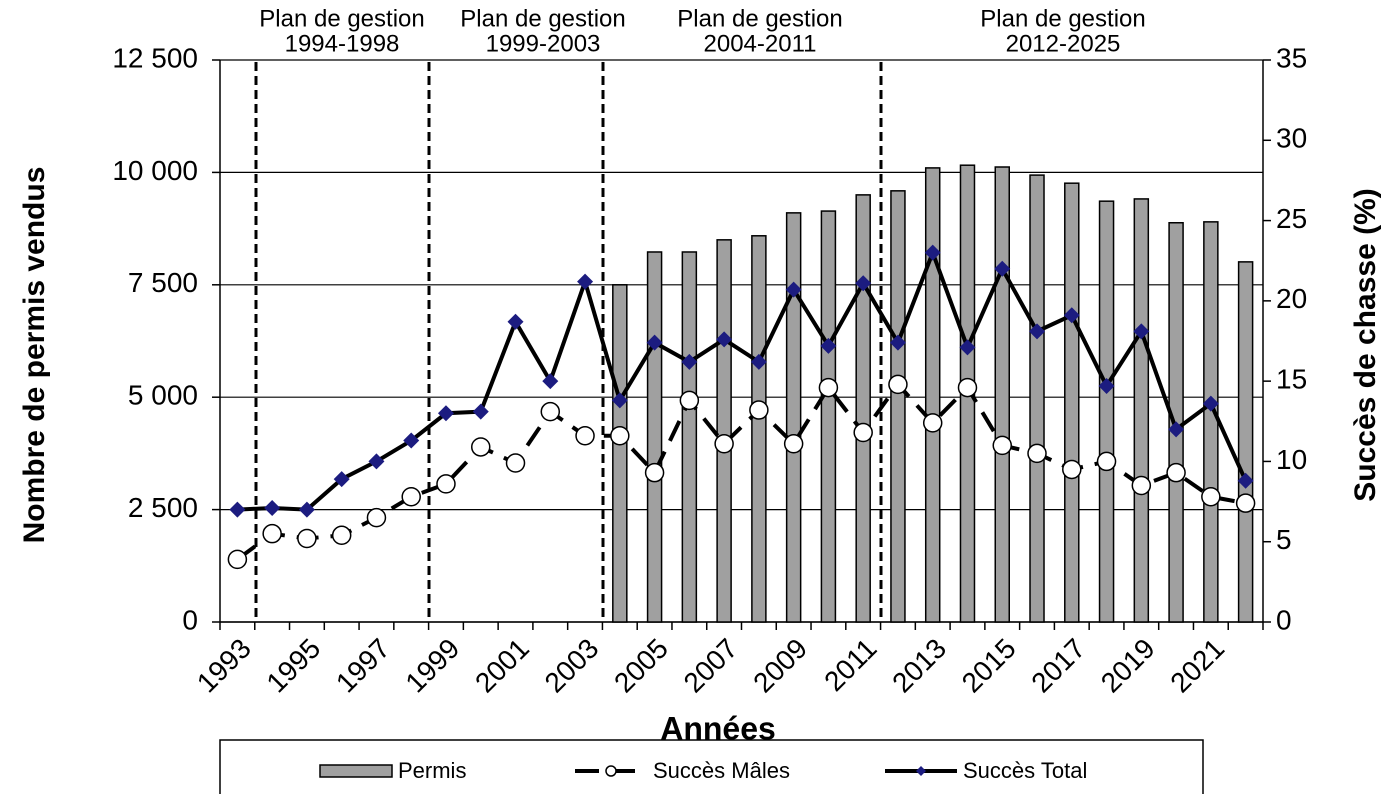 The height and width of the screenshot is (794, 1399). I want to click on y2-axis-title: Succès de chasse (%), so click(1365, 345).